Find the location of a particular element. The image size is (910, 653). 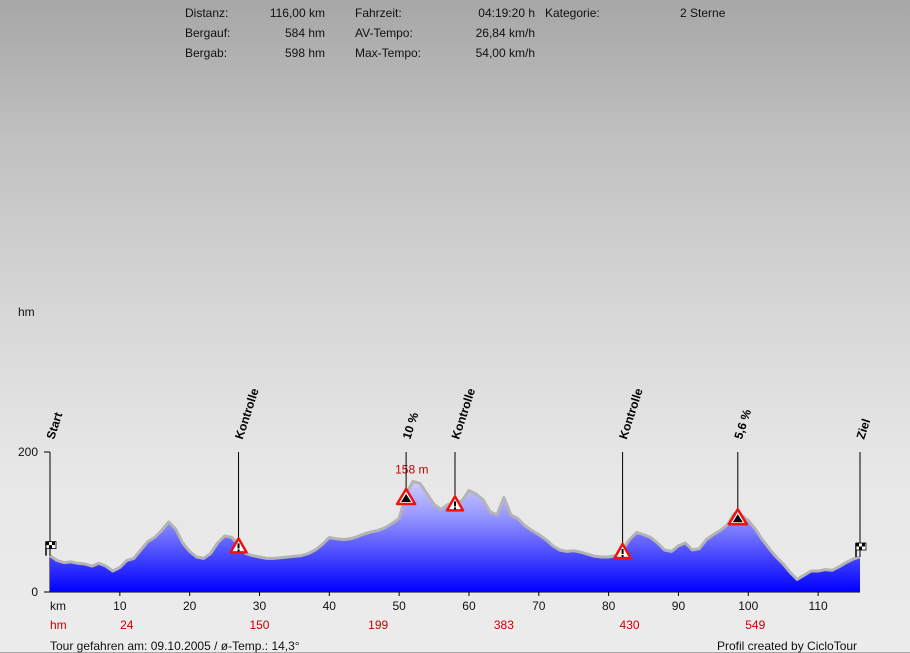

footer-credit: Profil created by CicloTour is located at coordinates (787, 646).